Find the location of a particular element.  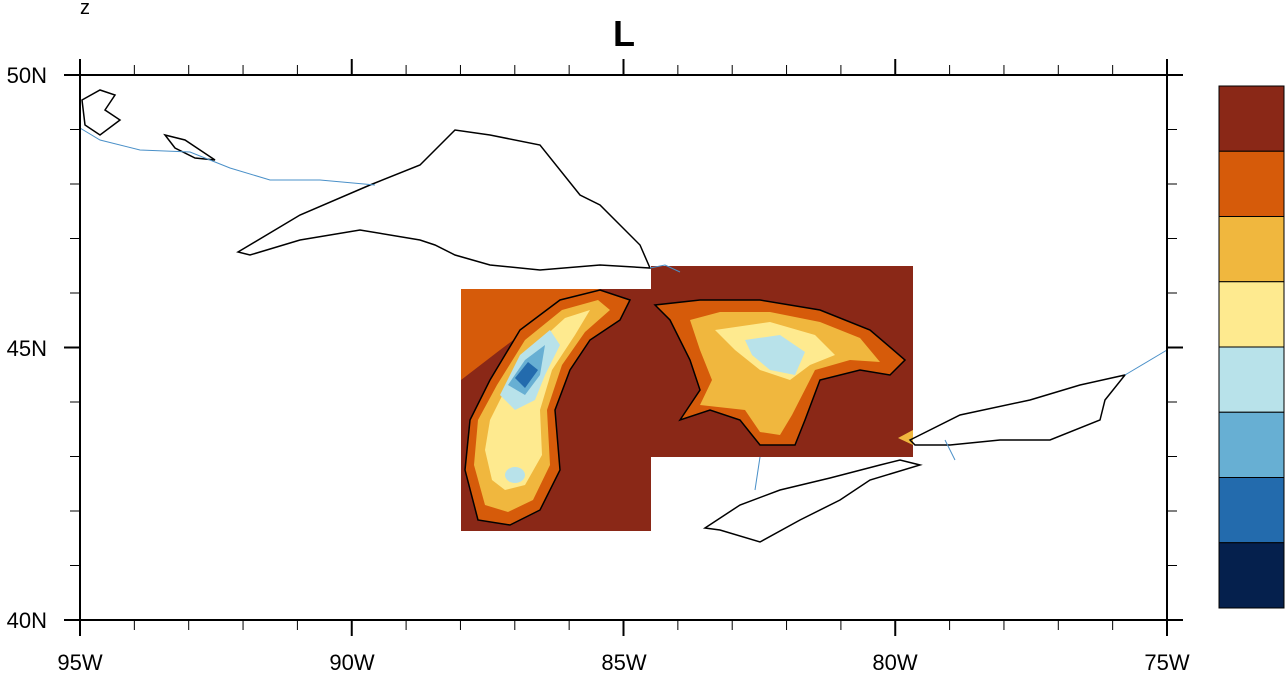

lake-ontario-outline is located at coordinates (1017, 409).